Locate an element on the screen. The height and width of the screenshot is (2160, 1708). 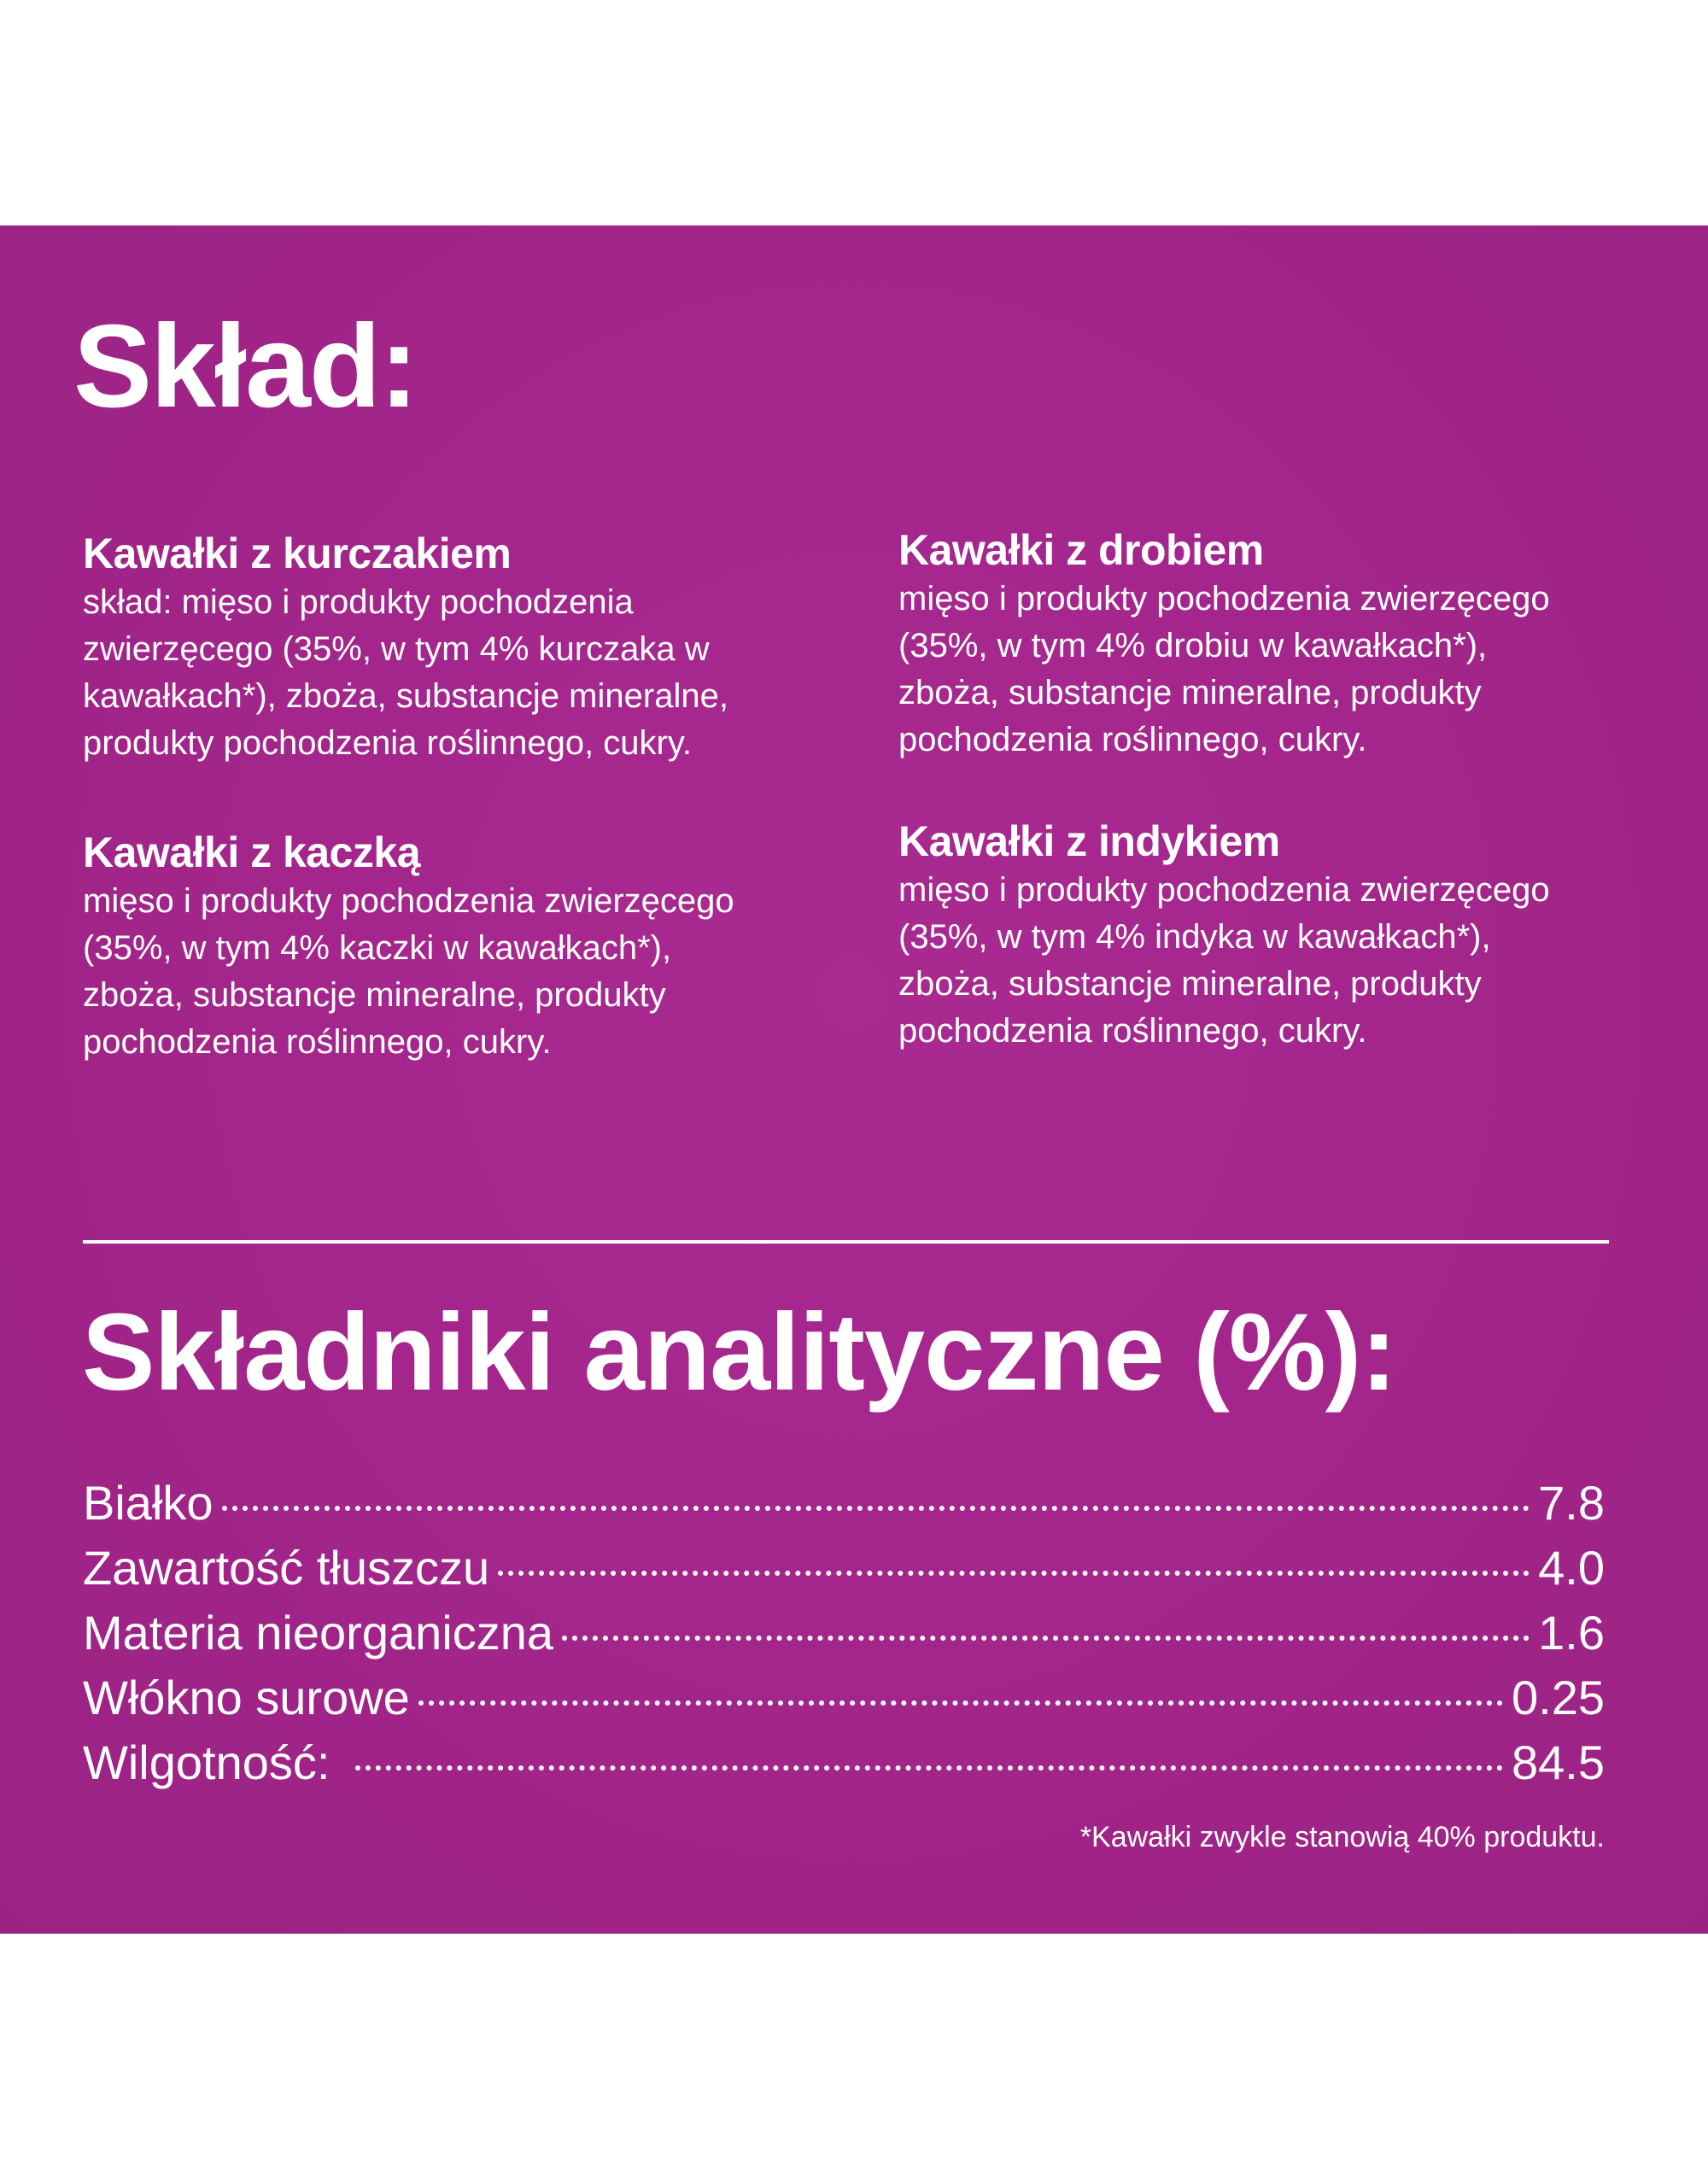
row-value: 1.6 is located at coordinates (1571, 1633).